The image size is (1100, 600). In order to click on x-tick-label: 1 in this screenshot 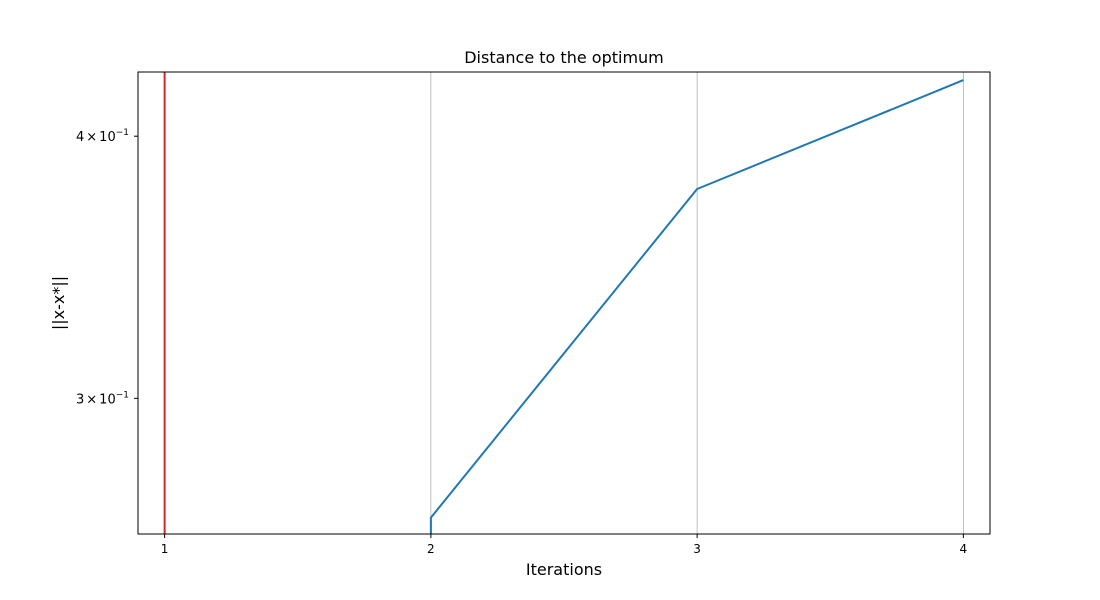, I will do `click(165, 549)`.